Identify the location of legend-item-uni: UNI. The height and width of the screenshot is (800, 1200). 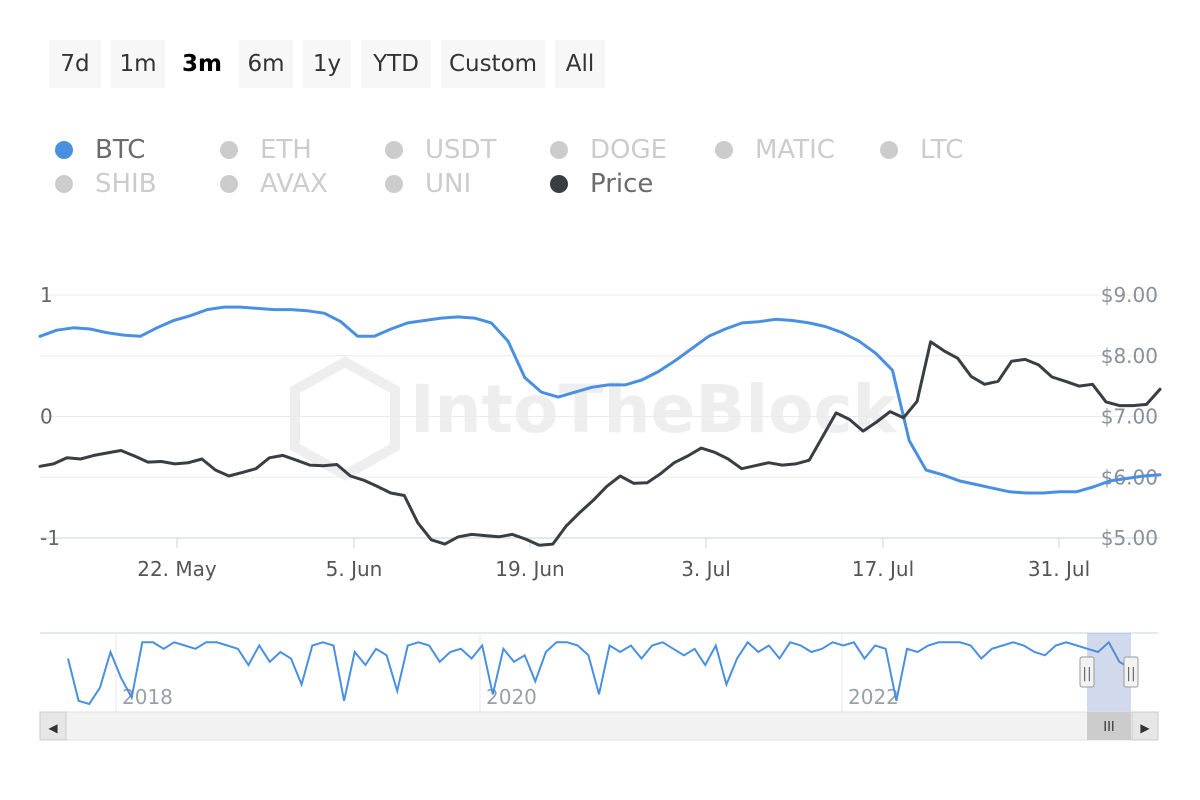
(467, 184).